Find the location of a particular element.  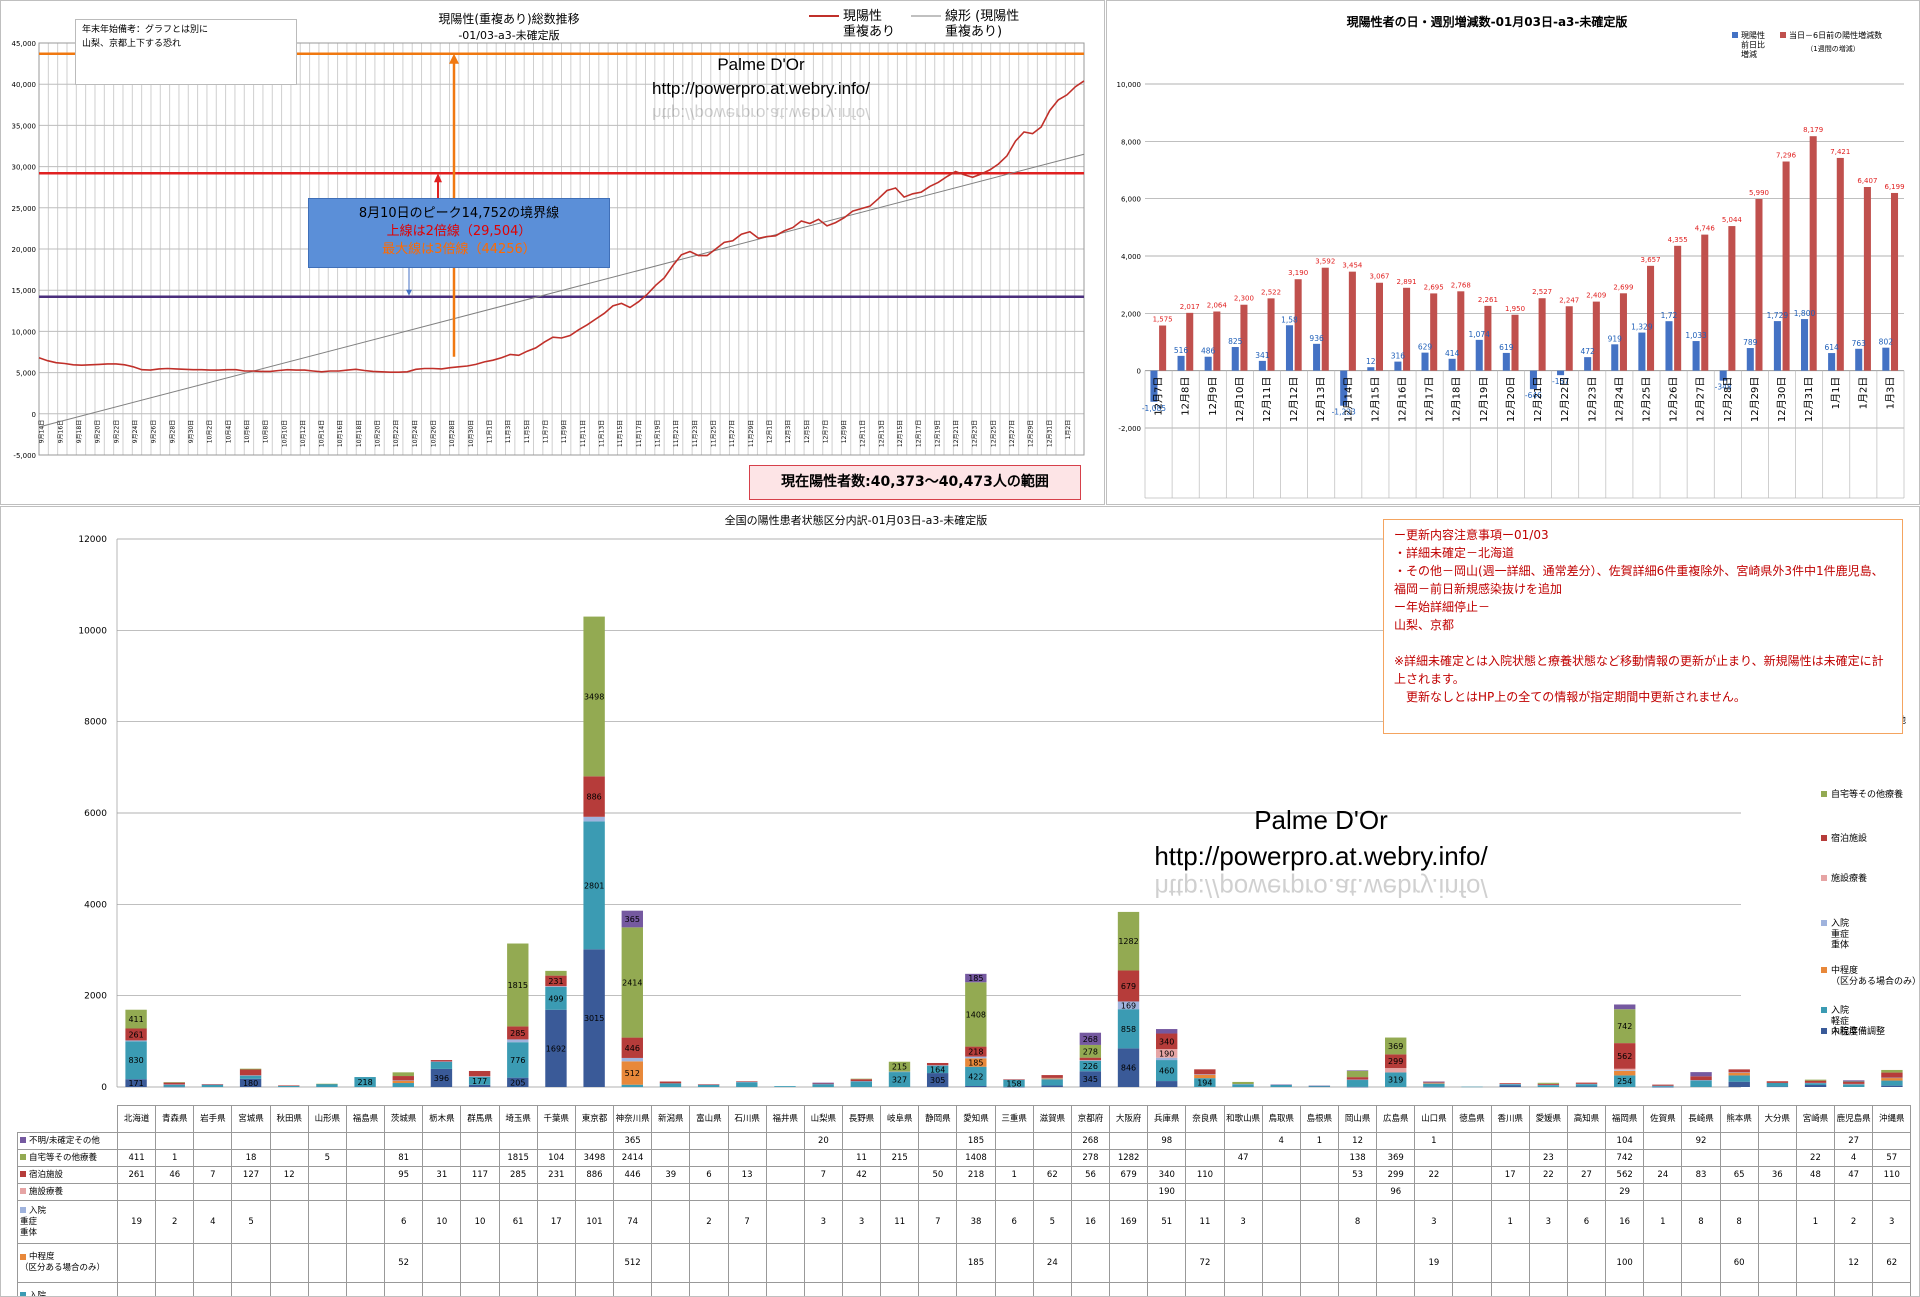

table-cell: 562 is located at coordinates (1625, 1175).